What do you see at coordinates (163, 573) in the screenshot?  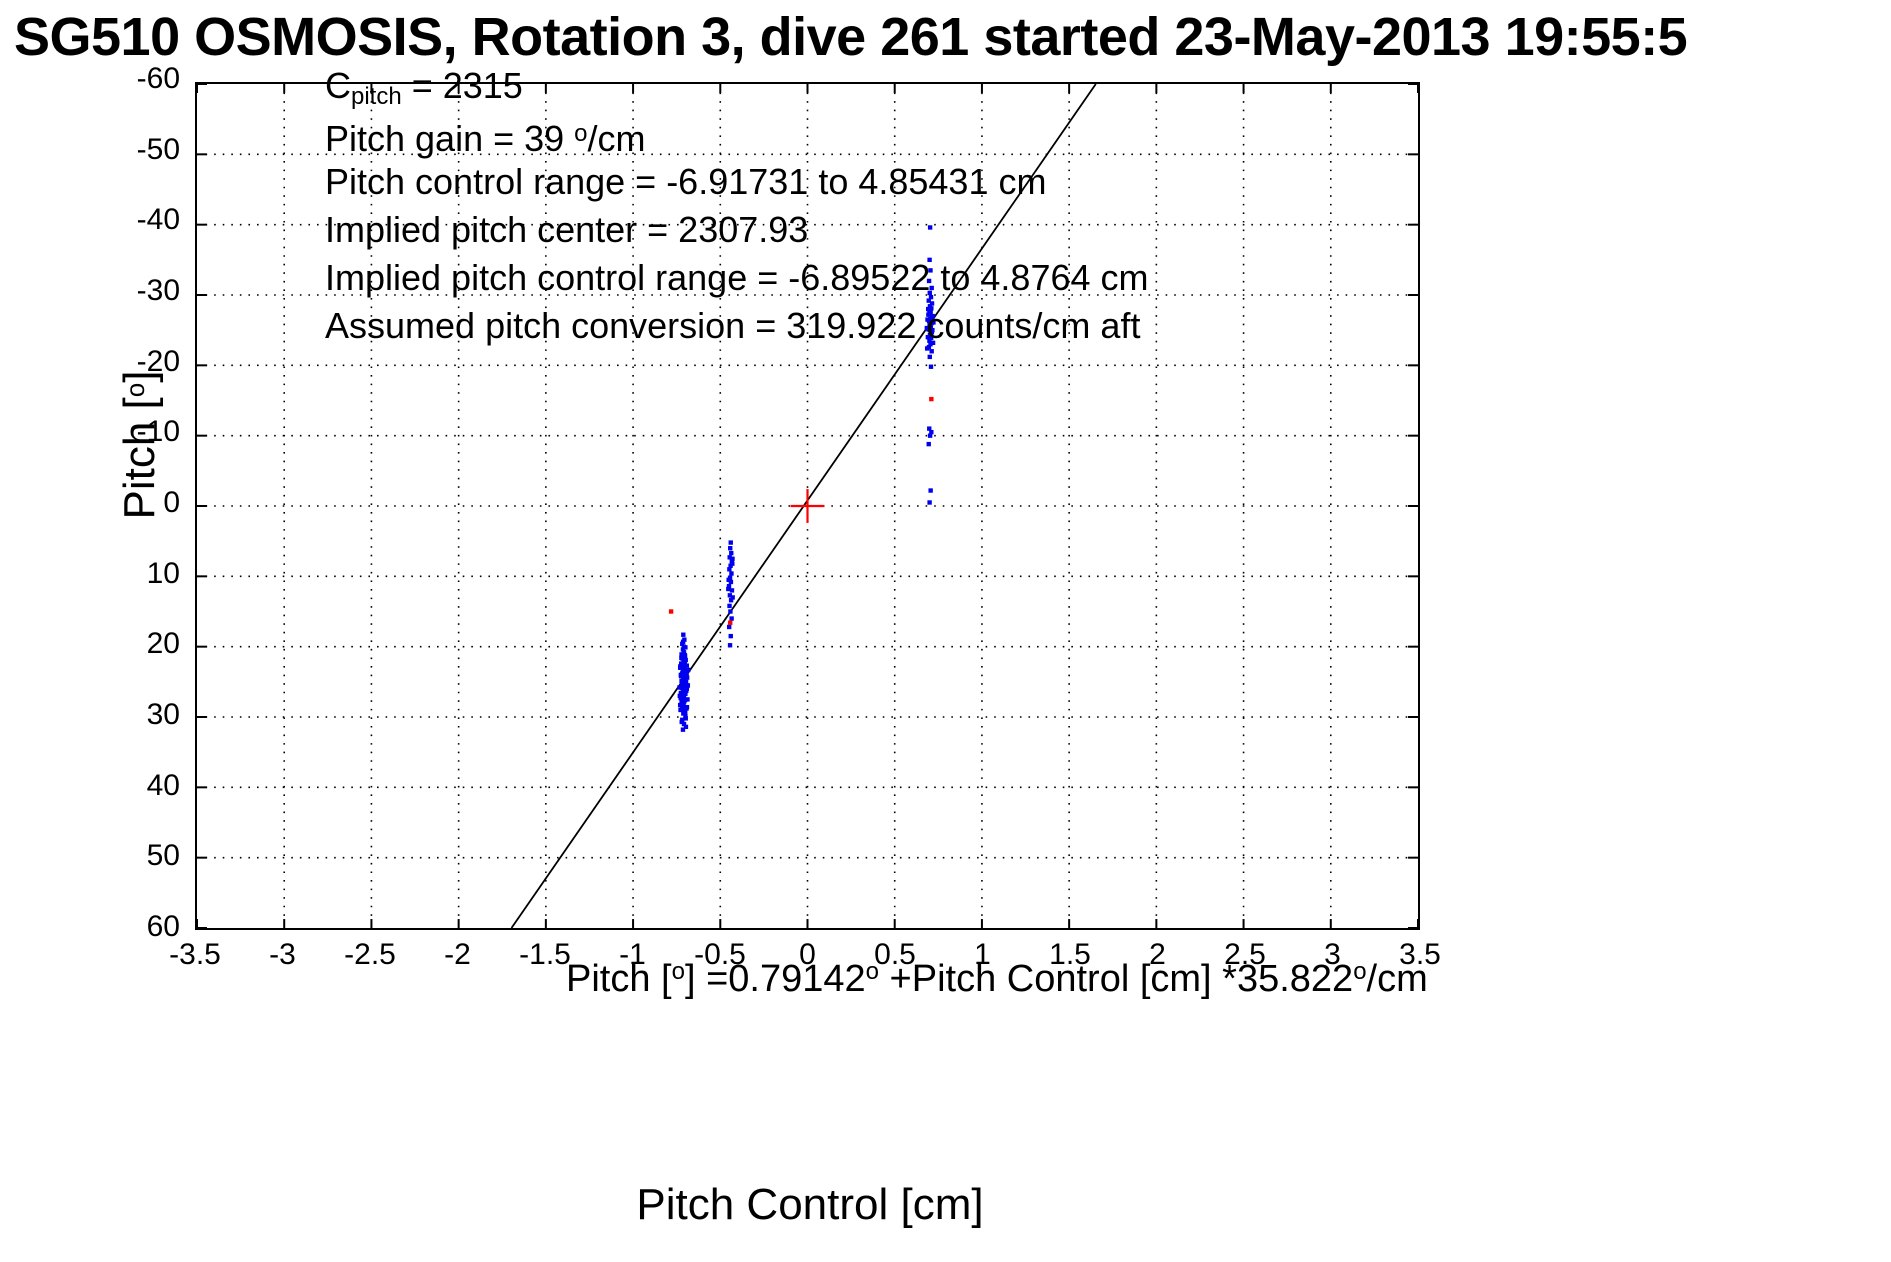 I see `y-tick-label: 10` at bounding box center [163, 573].